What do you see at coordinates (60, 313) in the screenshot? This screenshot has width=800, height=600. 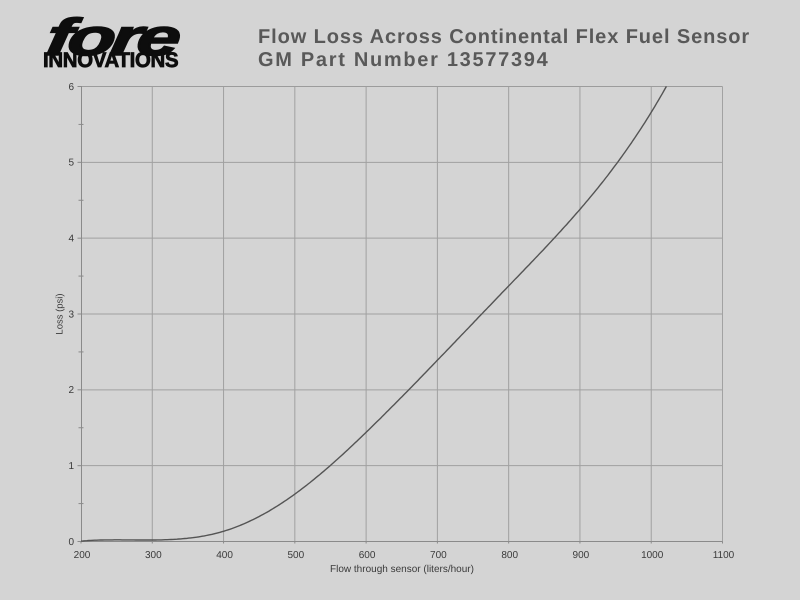 I see `svg-text: Loss (psi)` at bounding box center [60, 313].